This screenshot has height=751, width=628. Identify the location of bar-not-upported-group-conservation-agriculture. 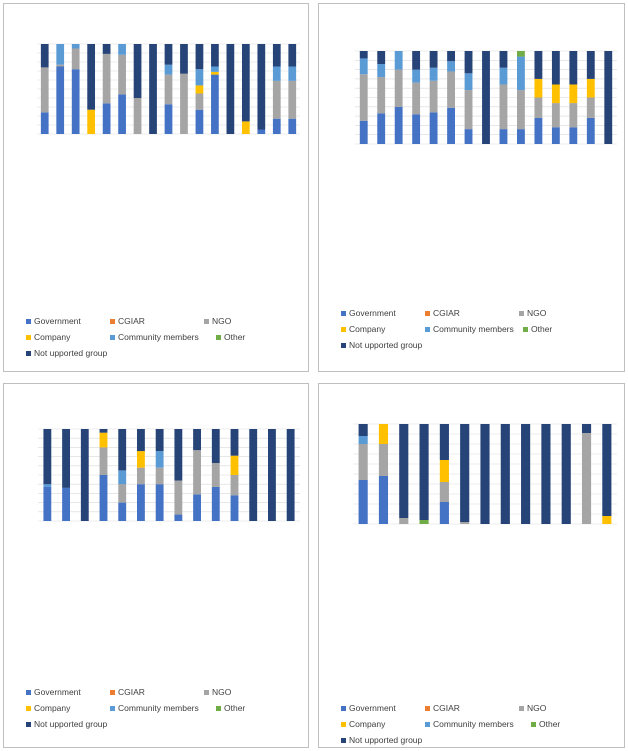
(44, 56).